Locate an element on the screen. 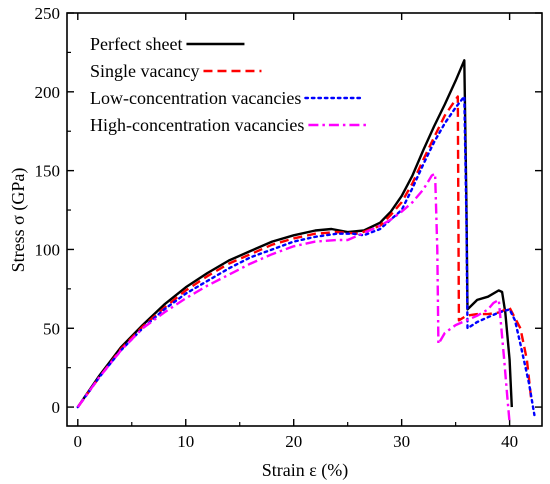 The height and width of the screenshot is (484, 550). y-tick-label: 150 is located at coordinates (48, 171).